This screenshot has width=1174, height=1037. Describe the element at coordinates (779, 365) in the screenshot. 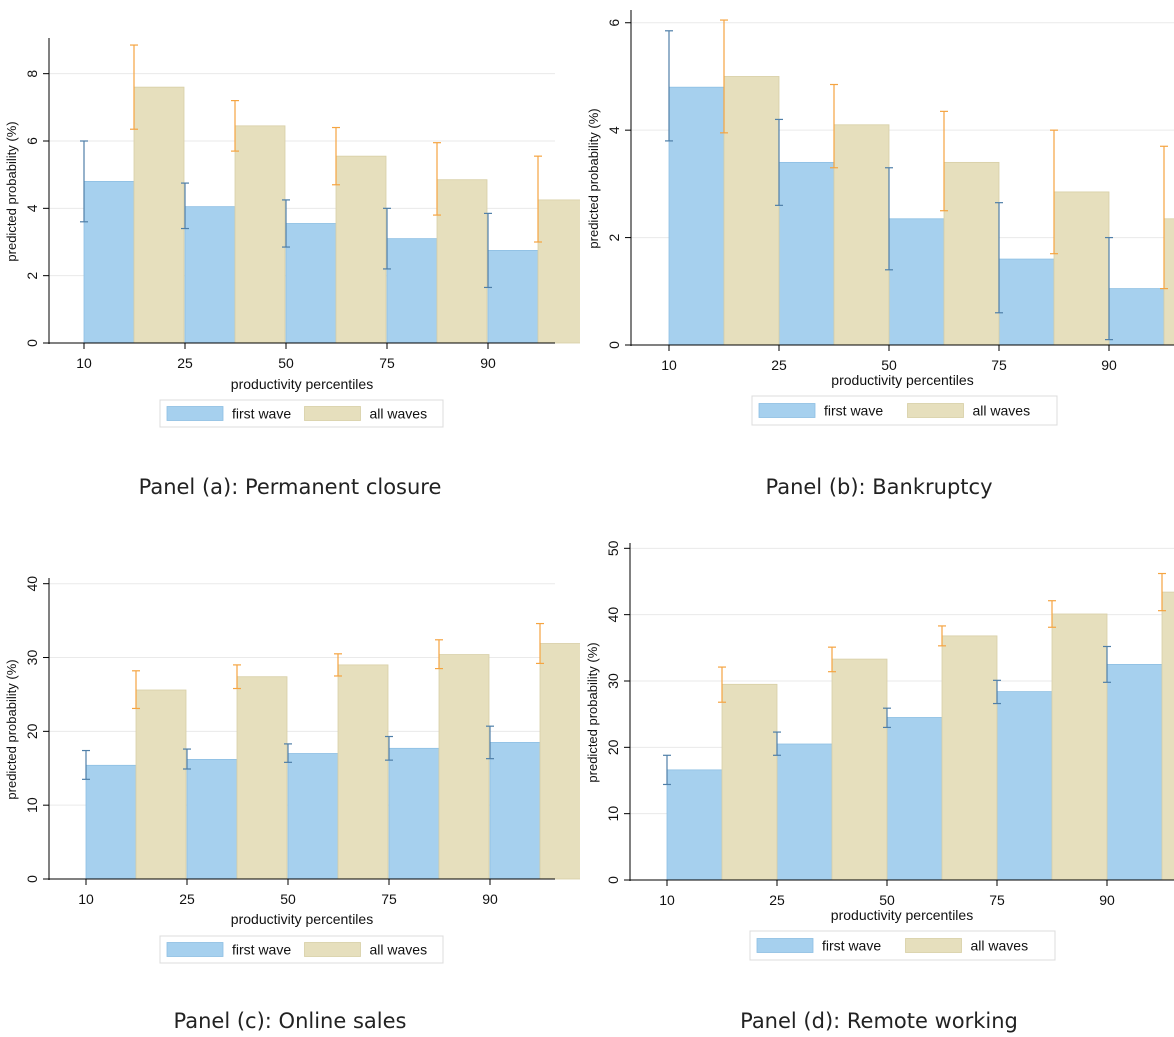

I see `x-tick-label: 25` at that location.